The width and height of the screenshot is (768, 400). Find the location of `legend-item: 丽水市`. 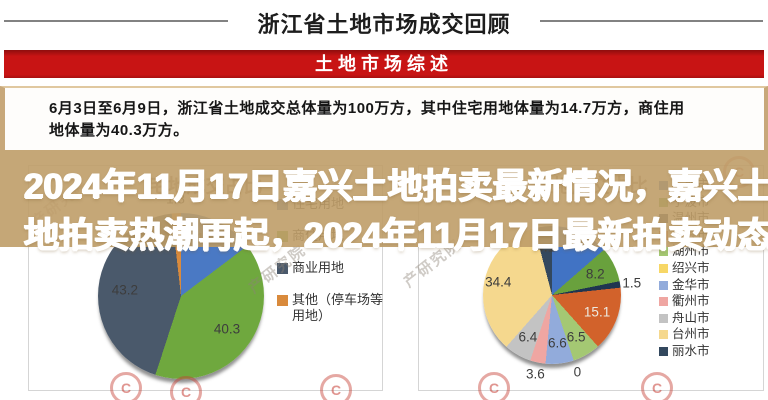

legend-item: 丽水市 is located at coordinates (709, 352).